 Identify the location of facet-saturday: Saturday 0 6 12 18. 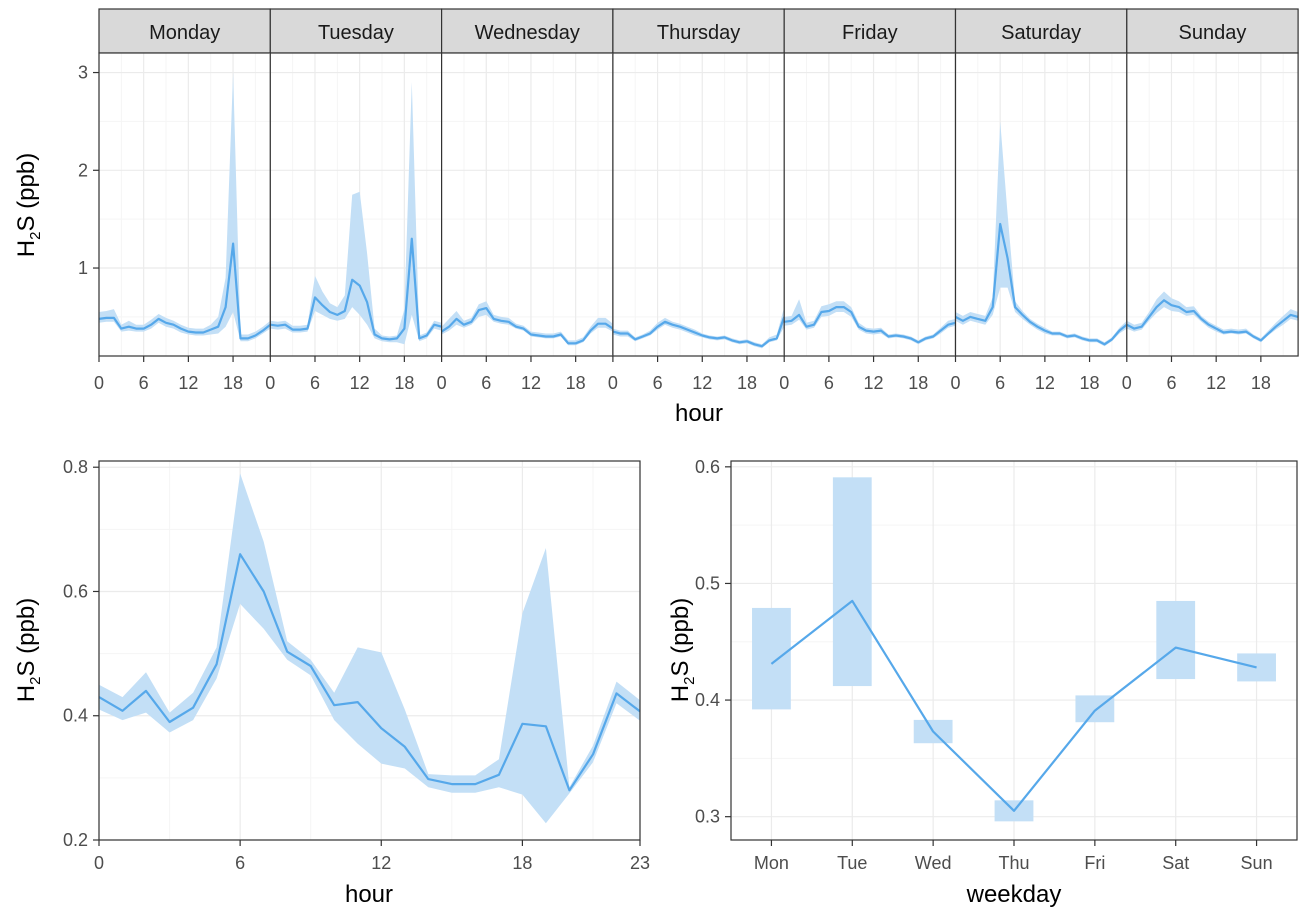
(1039, 200).